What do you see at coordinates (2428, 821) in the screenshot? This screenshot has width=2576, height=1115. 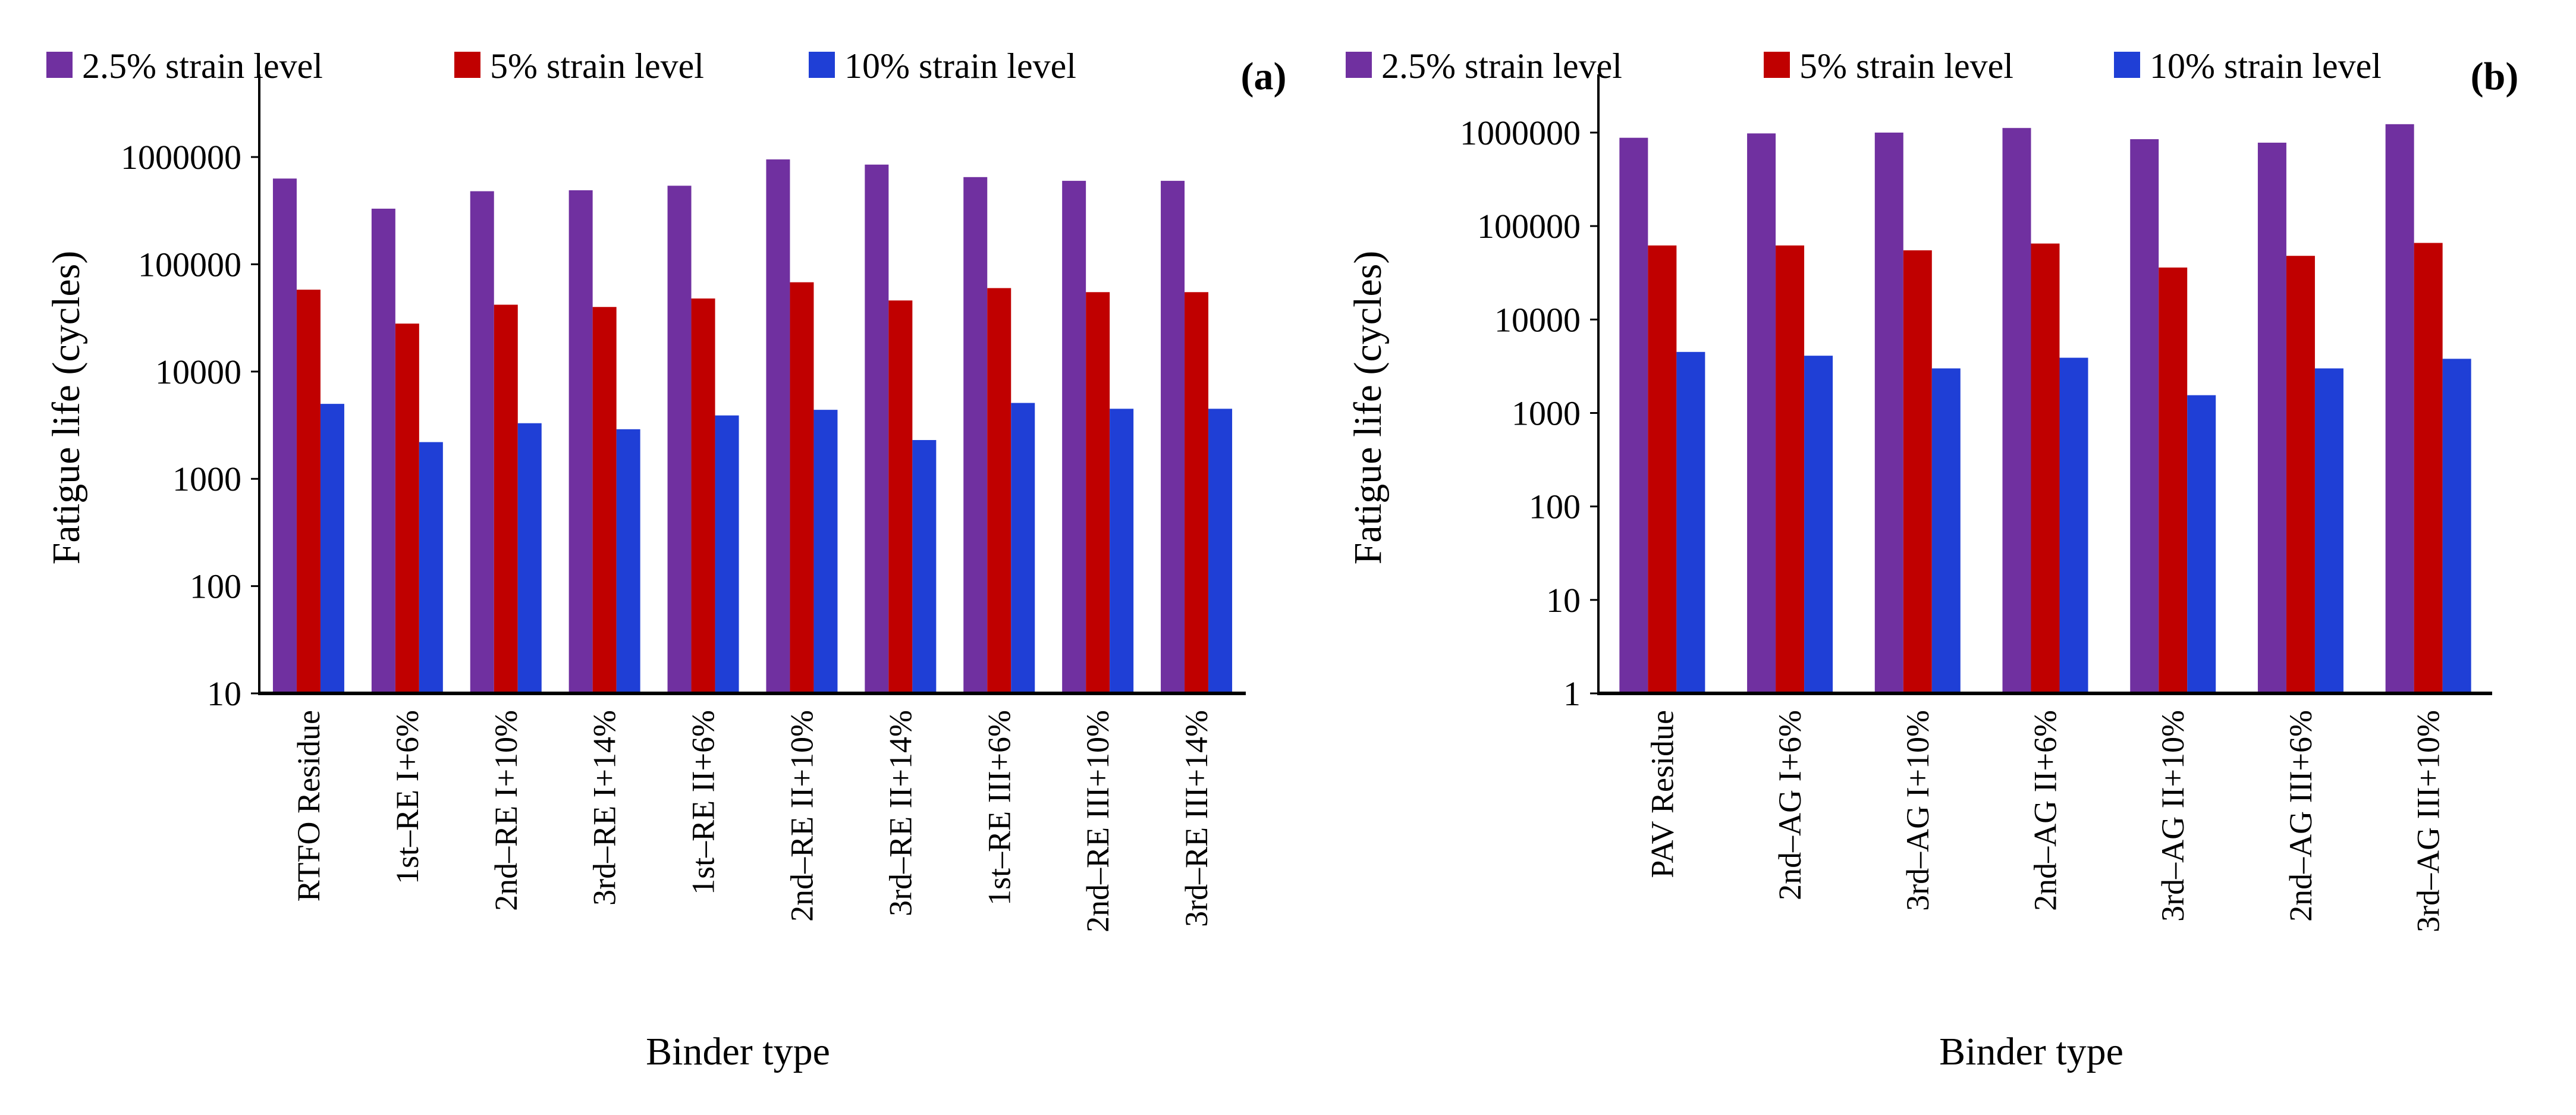 I see `x-tick-label: 3rd–AG III+10%` at bounding box center [2428, 821].